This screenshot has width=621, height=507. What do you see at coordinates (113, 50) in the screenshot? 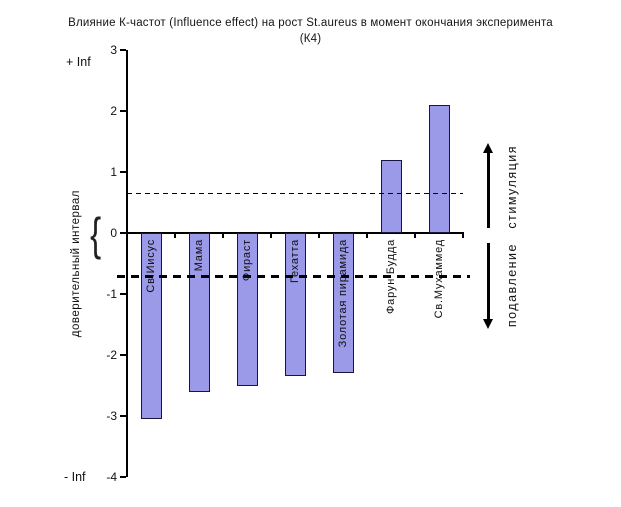
I see `y-tick-label: 3` at bounding box center [113, 50].